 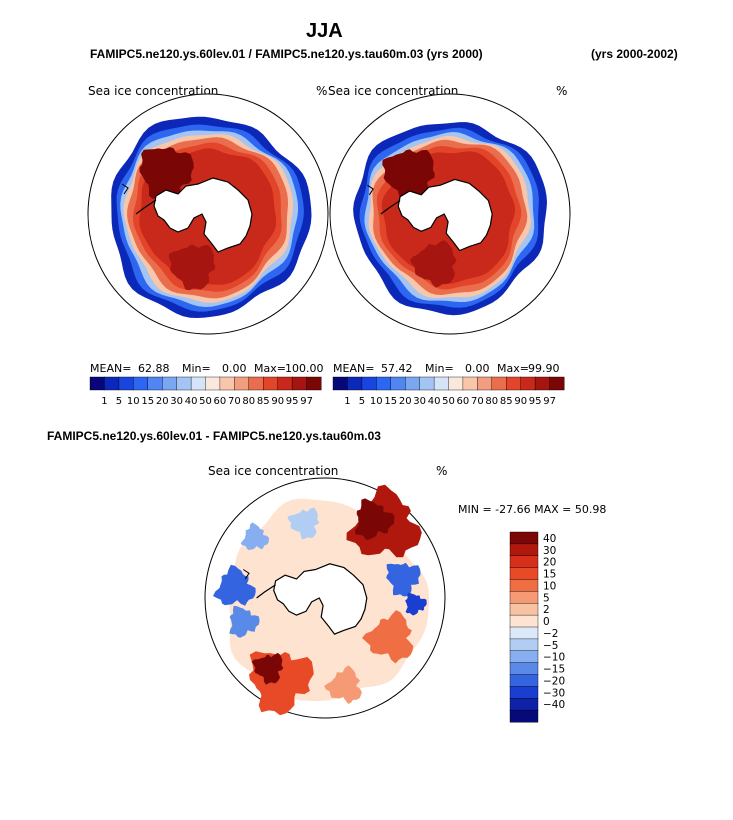 What do you see at coordinates (549, 401) in the screenshot?
I see `panel2-colorbar-label: 97` at bounding box center [549, 401].